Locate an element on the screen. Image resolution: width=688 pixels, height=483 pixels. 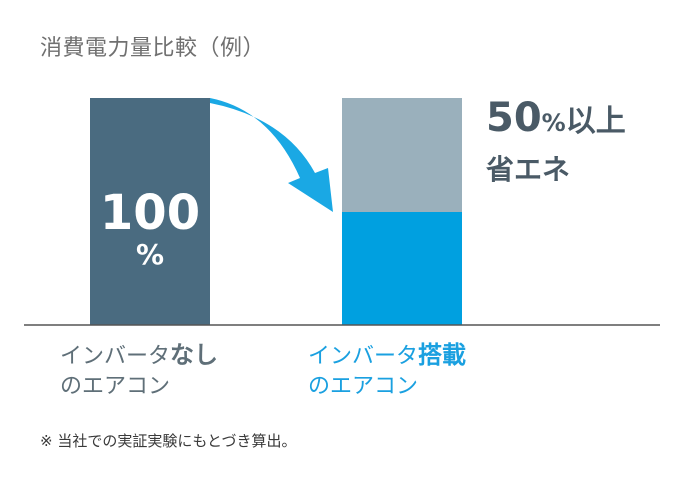
category-label-with-line2: のエアコン is located at coordinates (363, 386).